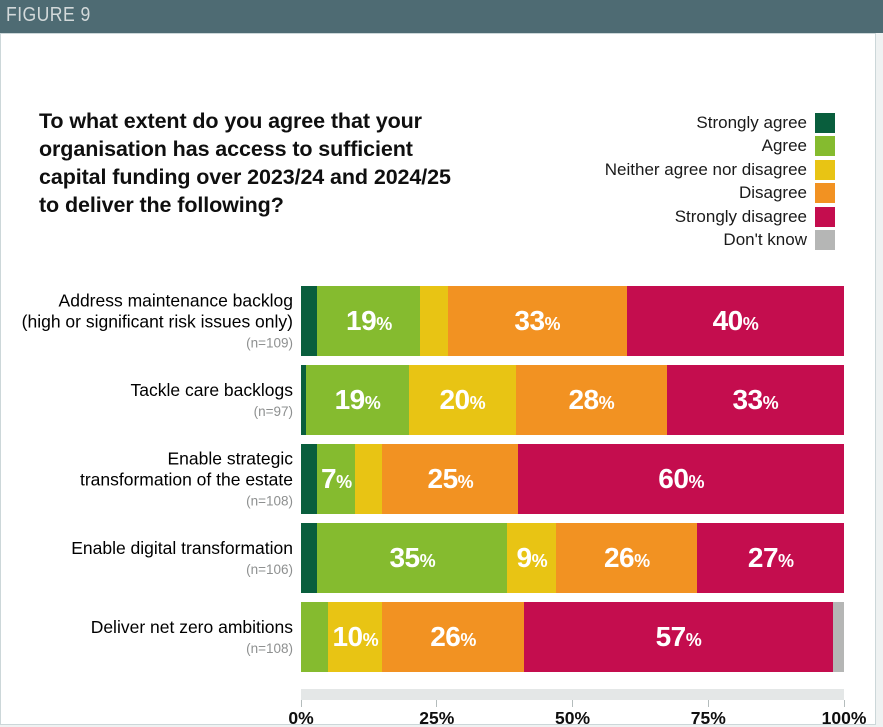 This screenshot has width=883, height=727. What do you see at coordinates (269, 343) in the screenshot?
I see `sample-size-label: (n=109)` at bounding box center [269, 343].